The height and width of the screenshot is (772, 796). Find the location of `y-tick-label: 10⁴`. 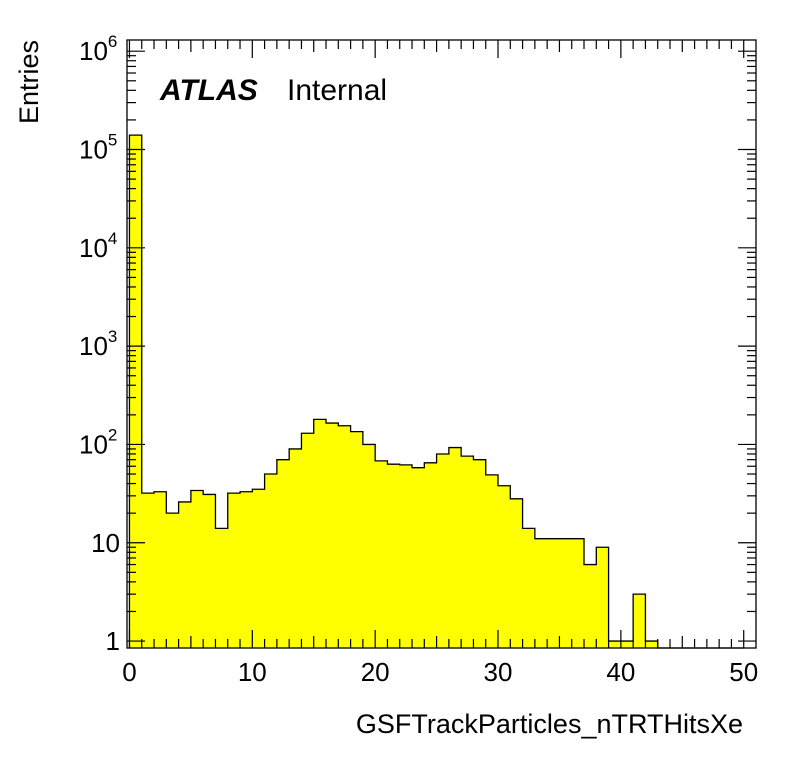

y-tick-label: 10⁴ is located at coordinates (98, 246).